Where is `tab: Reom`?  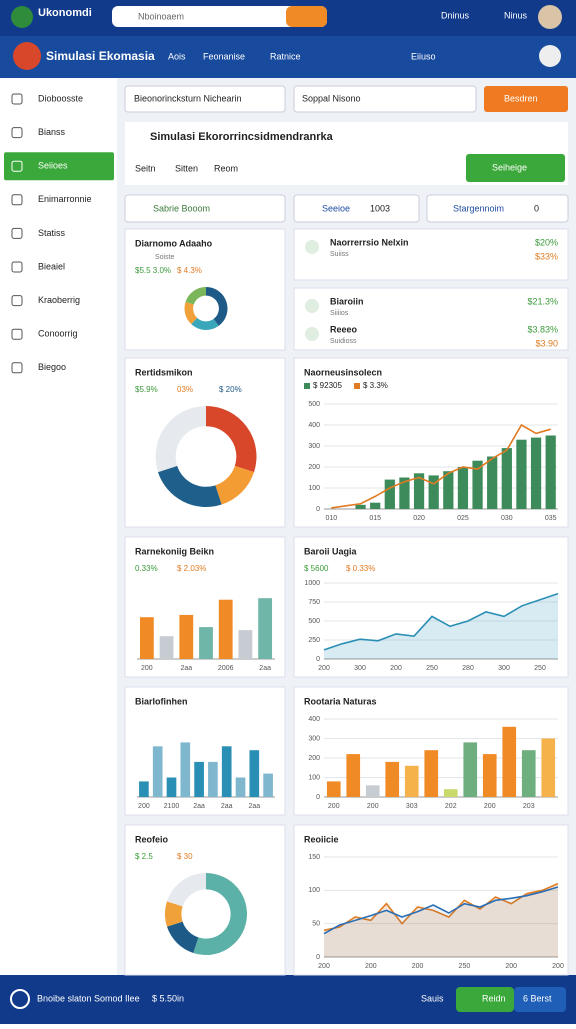
tab: Reom is located at coordinates (226, 168).